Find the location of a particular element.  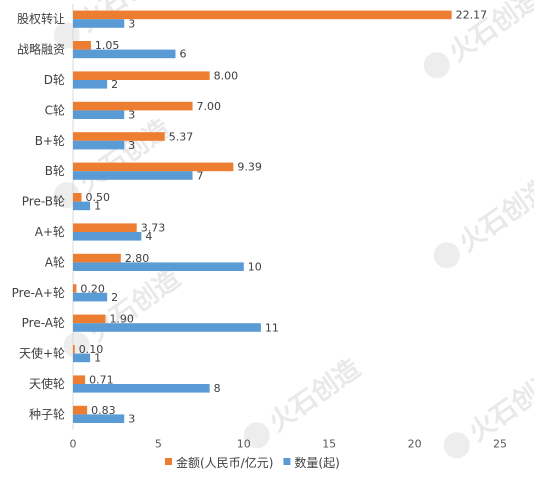

data-label-amount: 5.37 is located at coordinates (181, 136).